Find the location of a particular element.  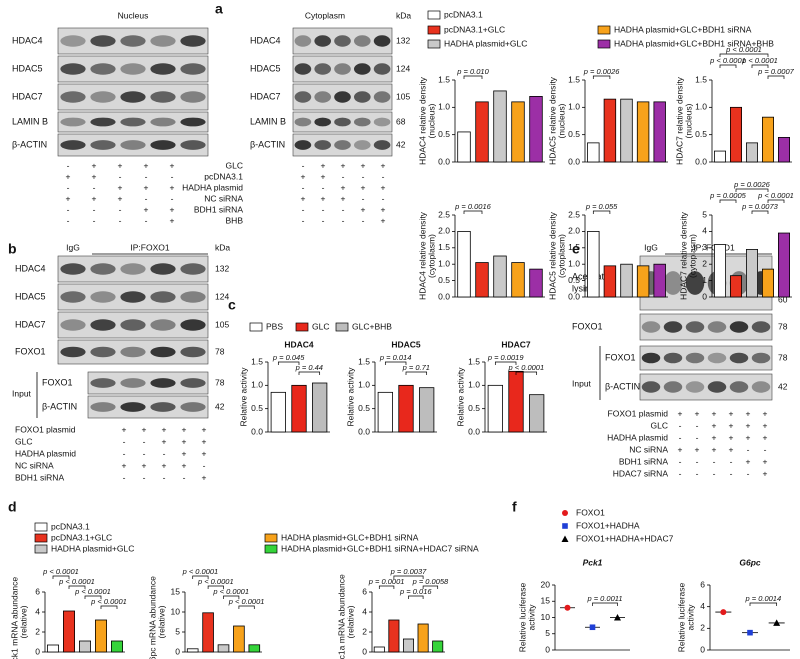

y-axis-label: (cytoplasm) is located at coordinates (561, 256).